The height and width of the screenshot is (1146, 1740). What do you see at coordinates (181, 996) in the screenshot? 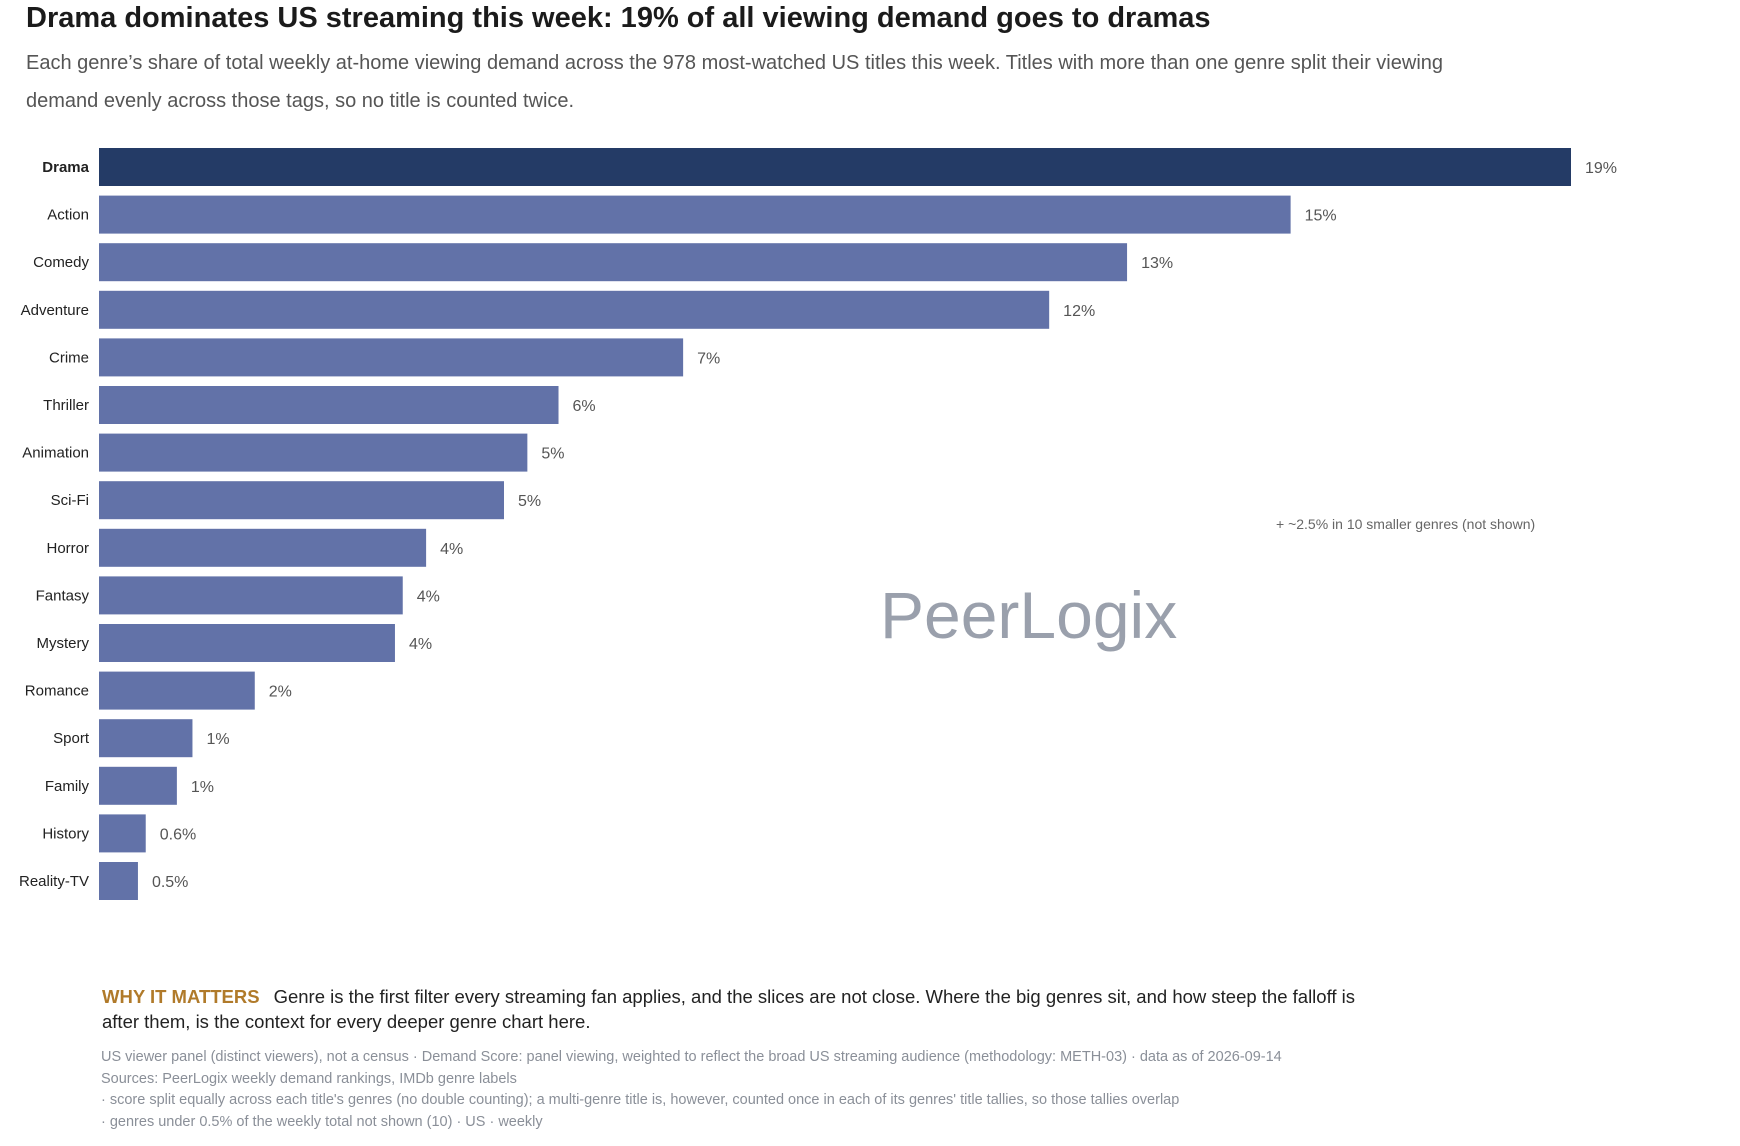
I see `why-it-matters-heading: WHY IT MATTERS` at bounding box center [181, 996].